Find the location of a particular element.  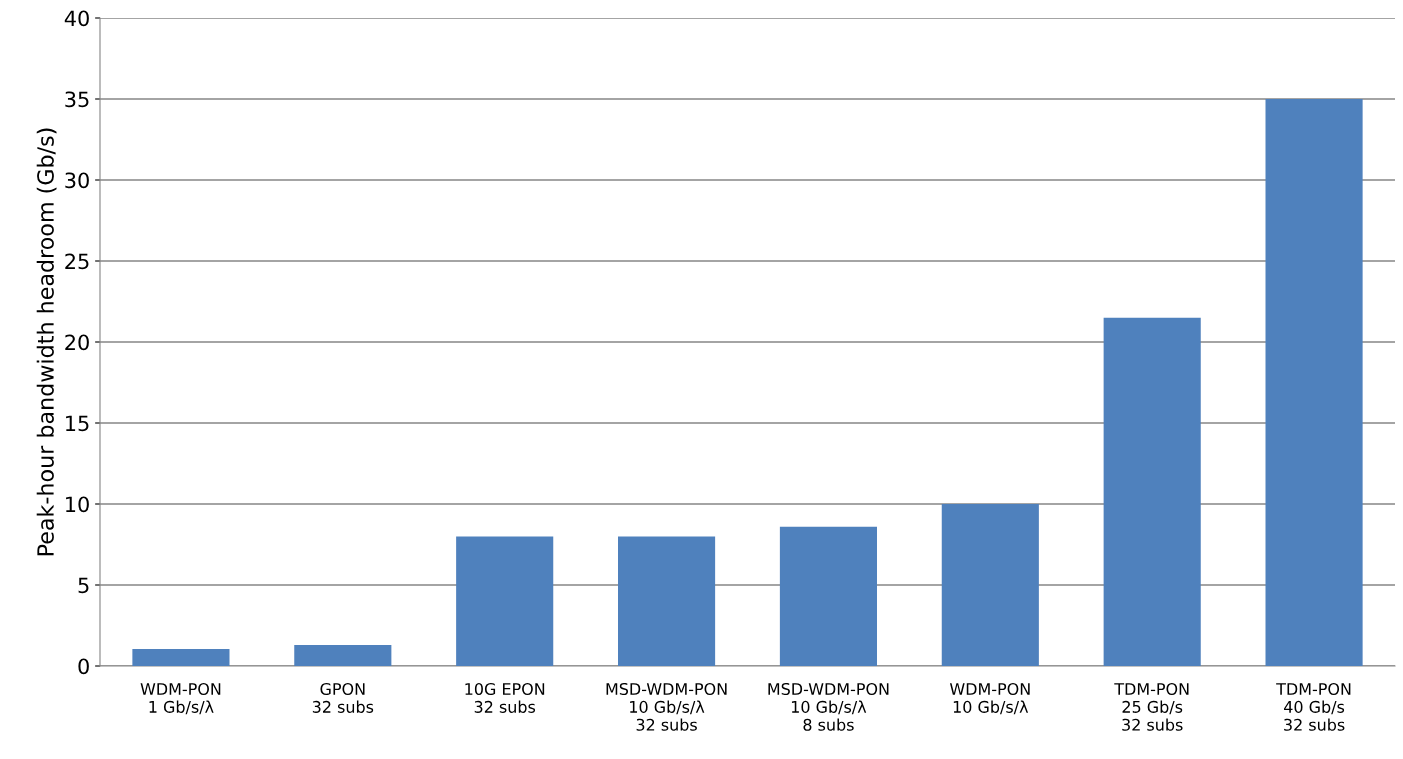

x-tick-label: GPON 32 subs is located at coordinates (343, 697).